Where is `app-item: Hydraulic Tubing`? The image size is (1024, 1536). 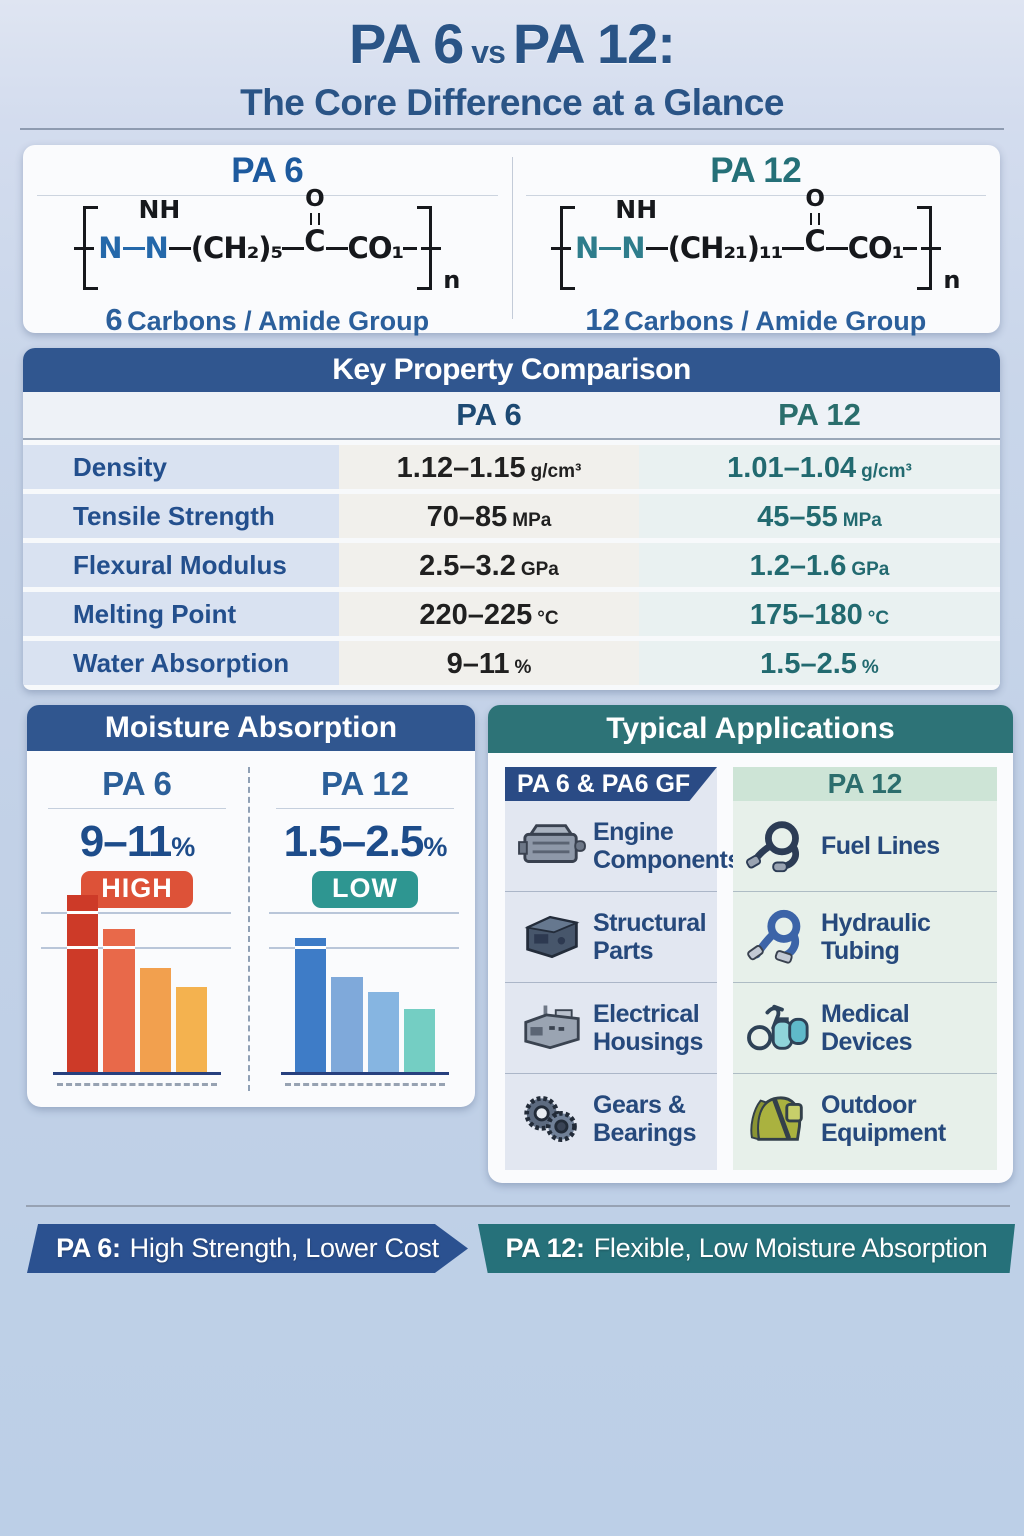 app-item: Hydraulic Tubing is located at coordinates (865, 937).